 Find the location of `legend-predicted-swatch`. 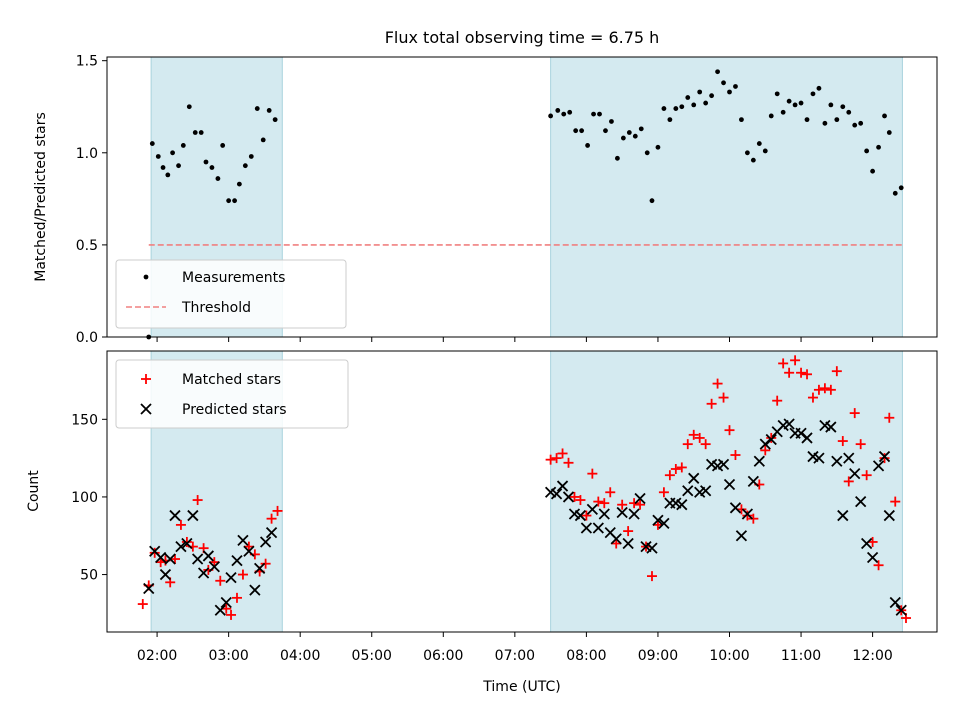

legend-predicted-swatch is located at coordinates (146, 409).